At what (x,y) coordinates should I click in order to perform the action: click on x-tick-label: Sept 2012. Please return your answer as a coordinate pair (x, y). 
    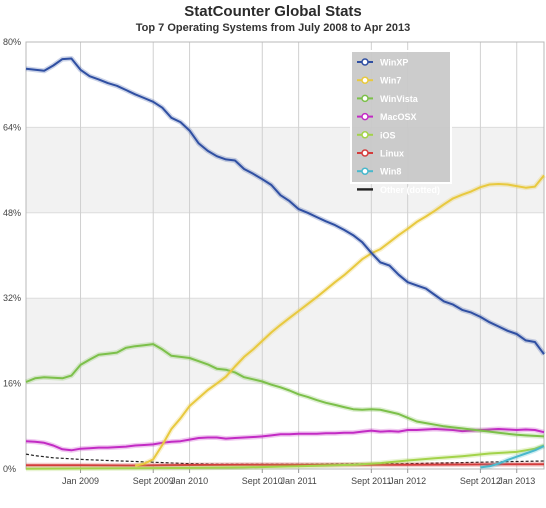
    Looking at the image, I should click on (480, 481).